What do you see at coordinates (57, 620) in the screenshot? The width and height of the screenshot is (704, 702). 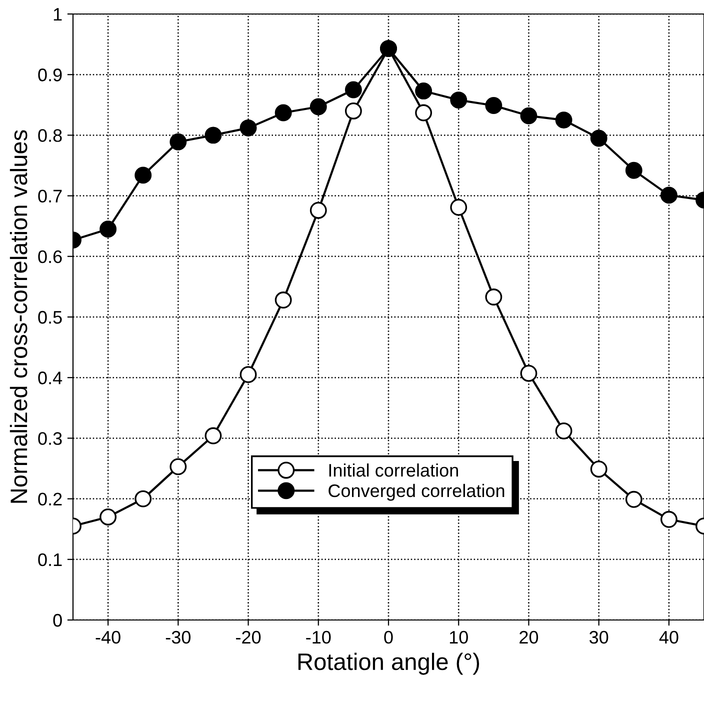 I see `y-tick-label: 0` at bounding box center [57, 620].